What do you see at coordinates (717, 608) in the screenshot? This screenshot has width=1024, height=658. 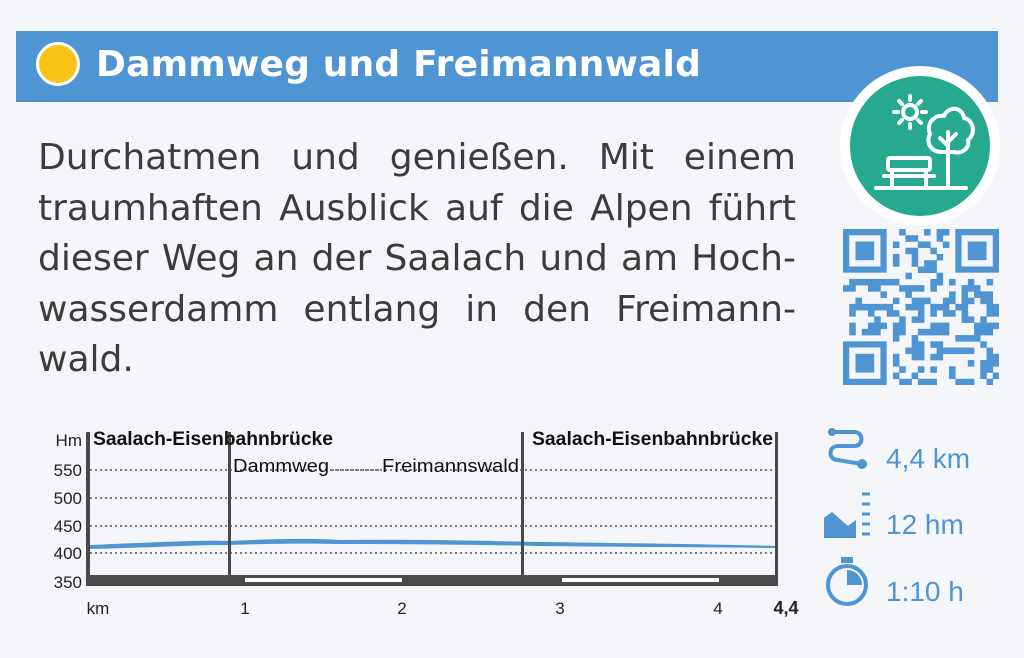 I see `x-tick-4: 4` at bounding box center [717, 608].